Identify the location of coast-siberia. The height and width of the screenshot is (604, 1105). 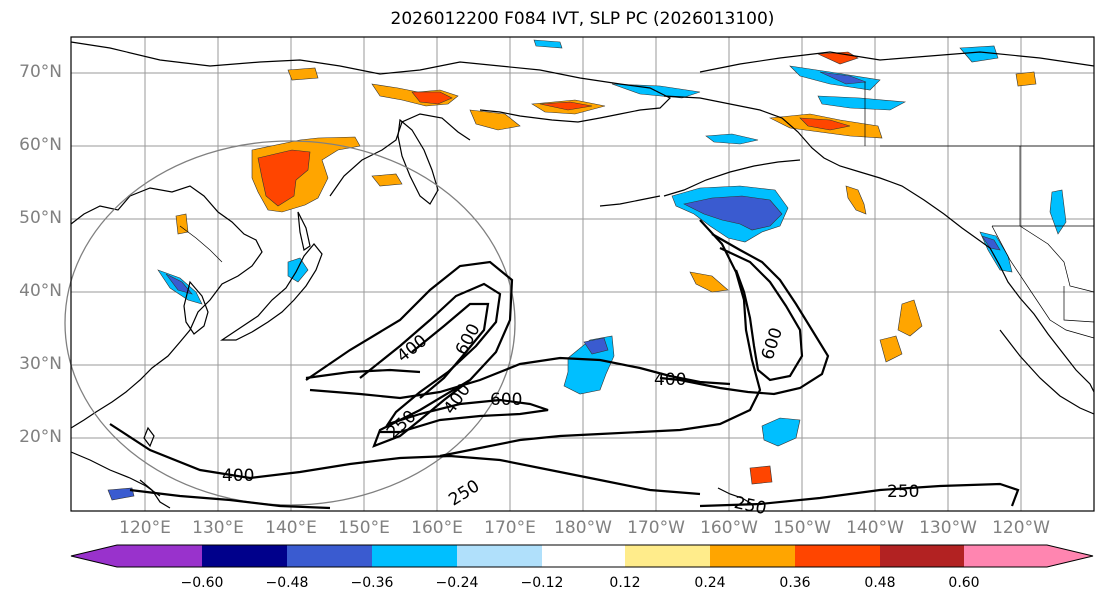
(371, 82).